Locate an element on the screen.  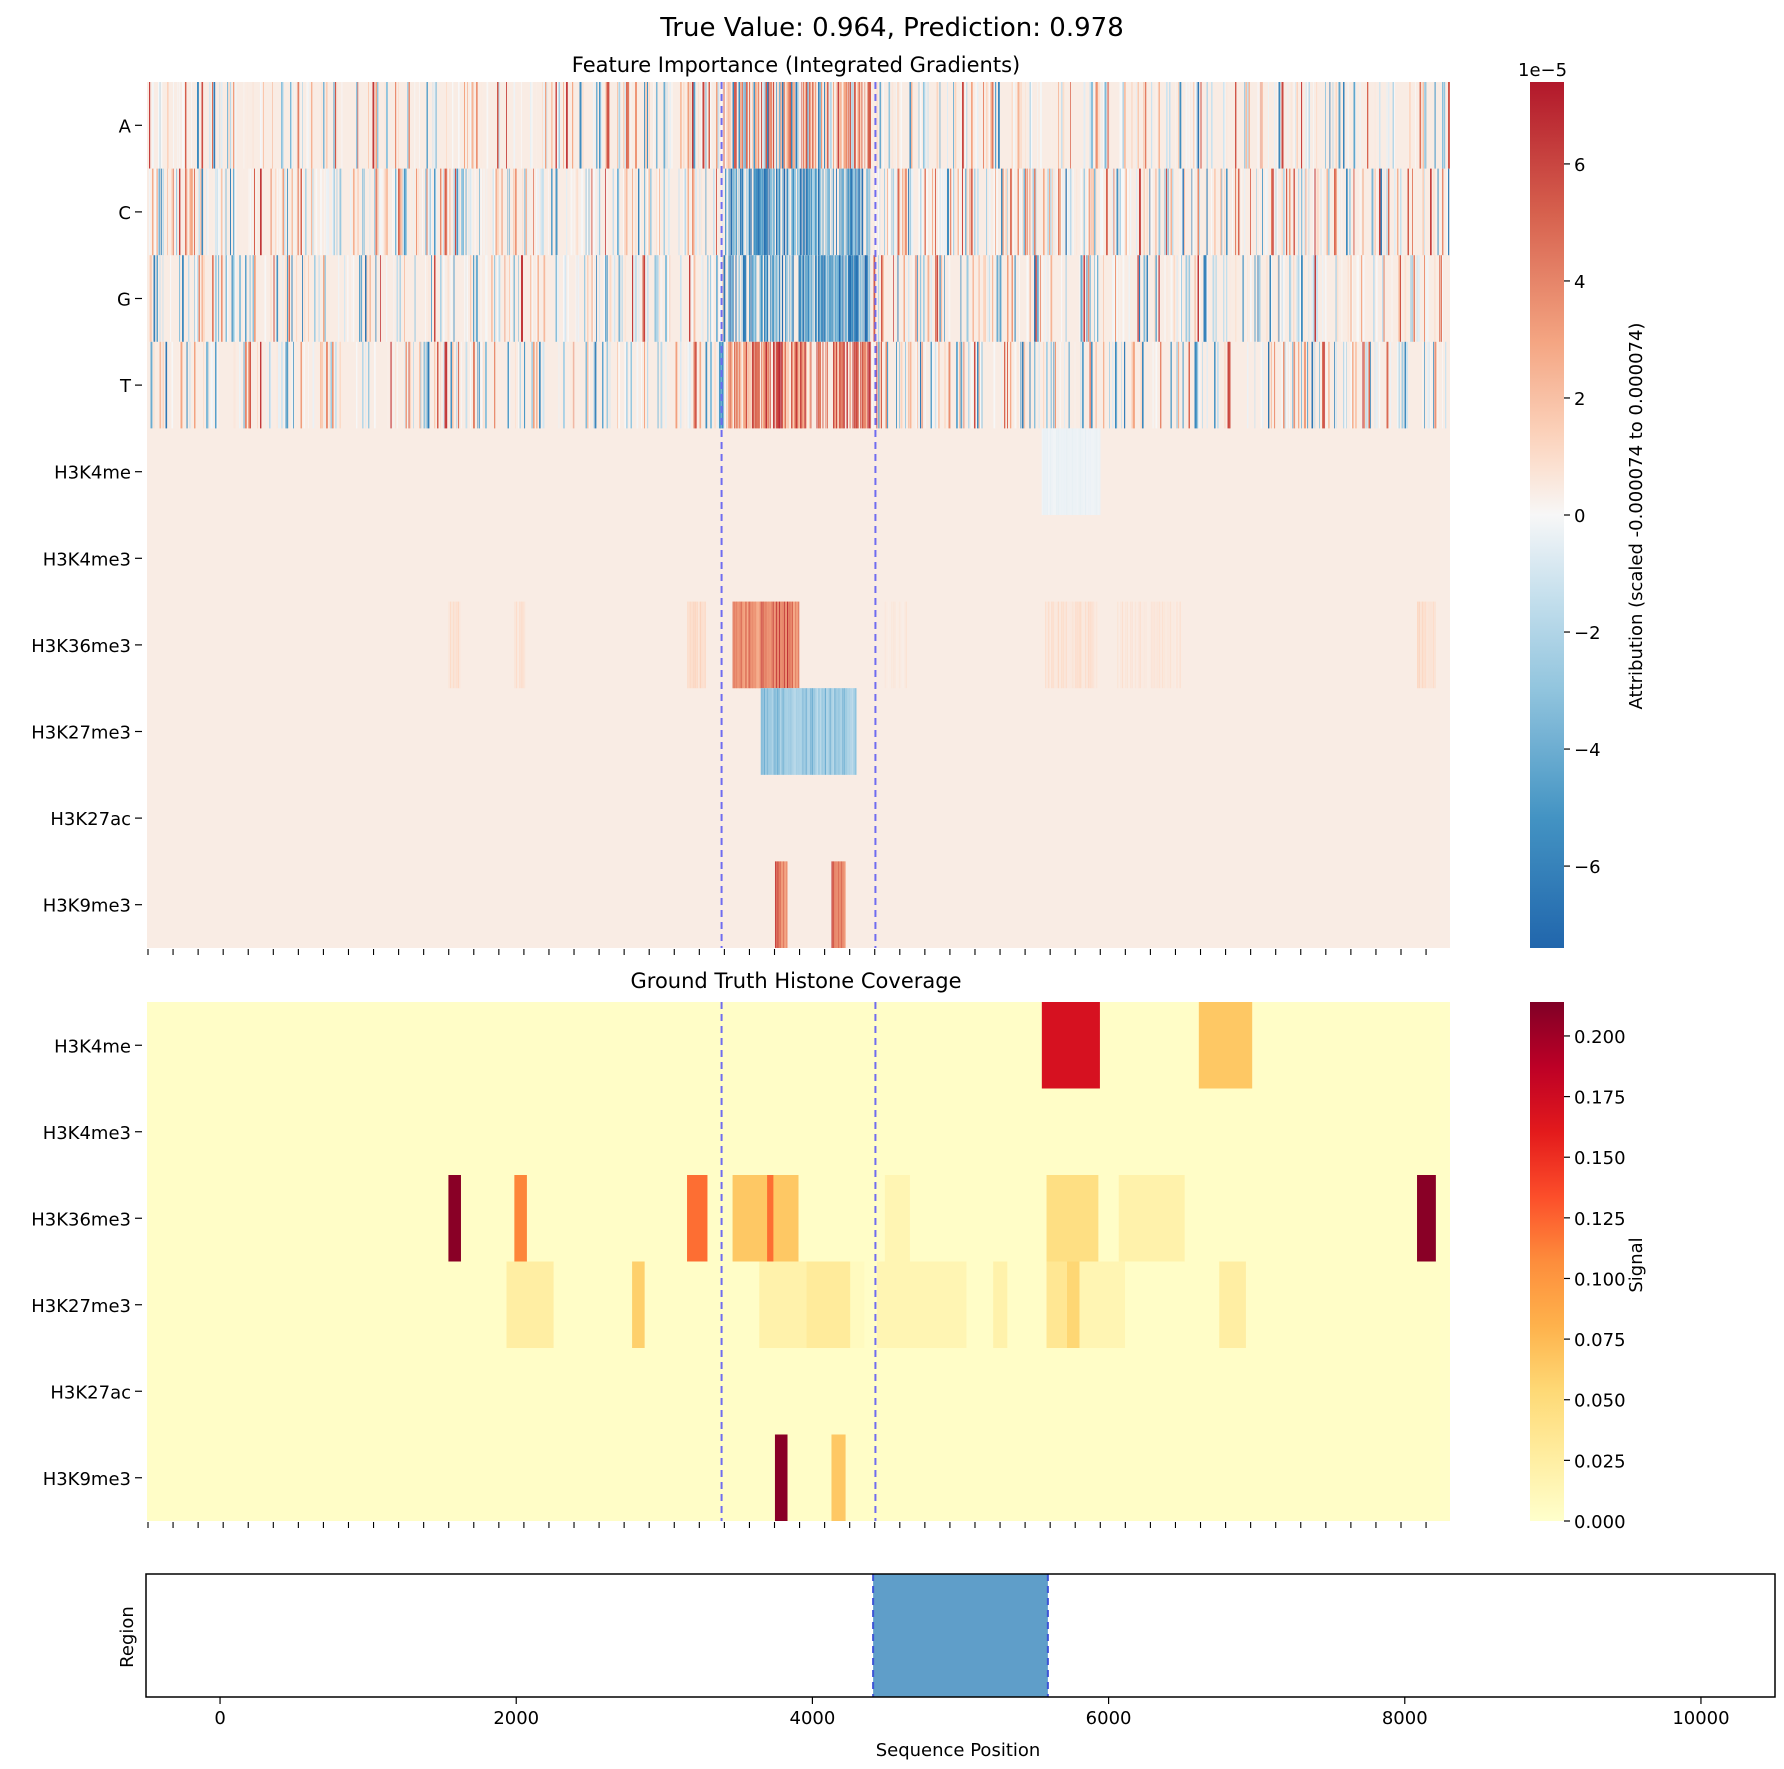
attr-histone-segment is located at coordinates (1150, 645).